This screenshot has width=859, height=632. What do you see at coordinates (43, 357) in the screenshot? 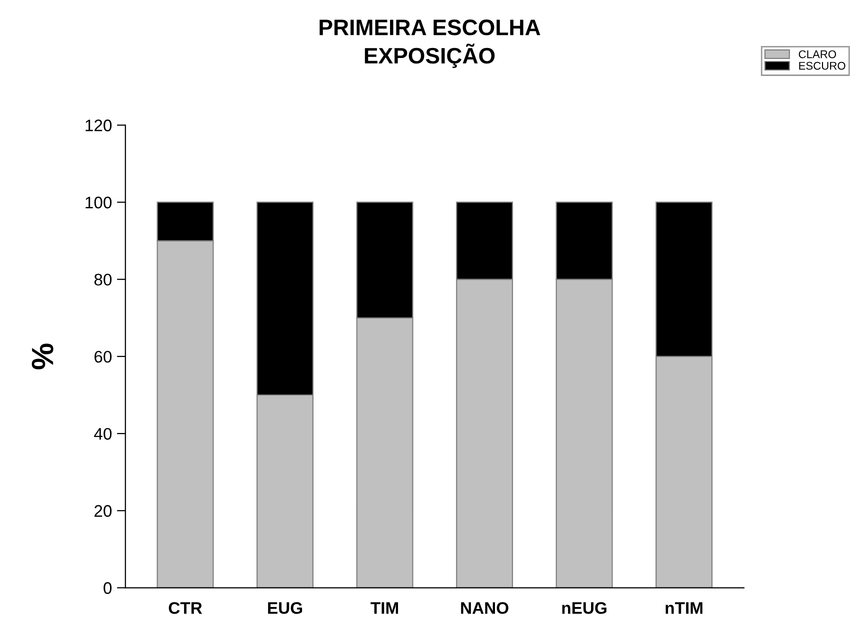
I see `y-axis-title: %` at bounding box center [43, 357].